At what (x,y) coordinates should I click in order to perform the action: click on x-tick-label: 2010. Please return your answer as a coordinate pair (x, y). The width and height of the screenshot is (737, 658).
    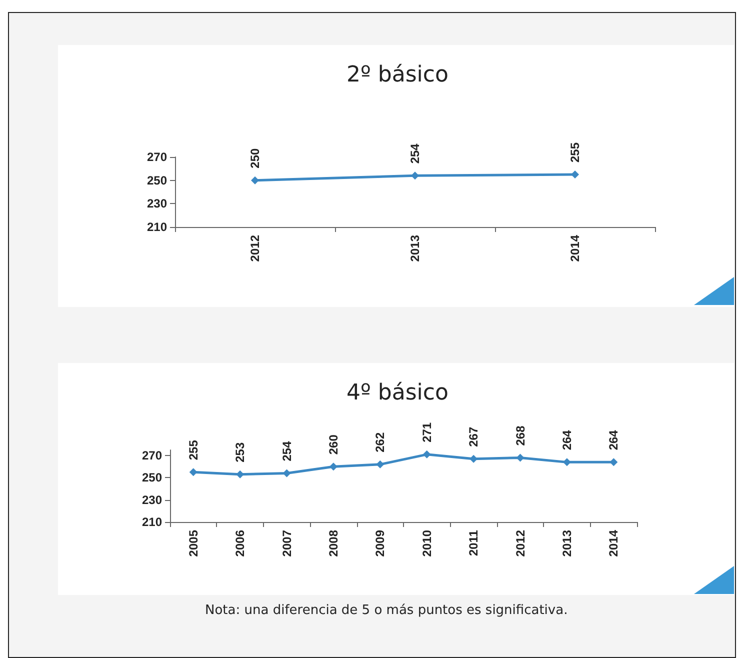
    Looking at the image, I should click on (427, 543).